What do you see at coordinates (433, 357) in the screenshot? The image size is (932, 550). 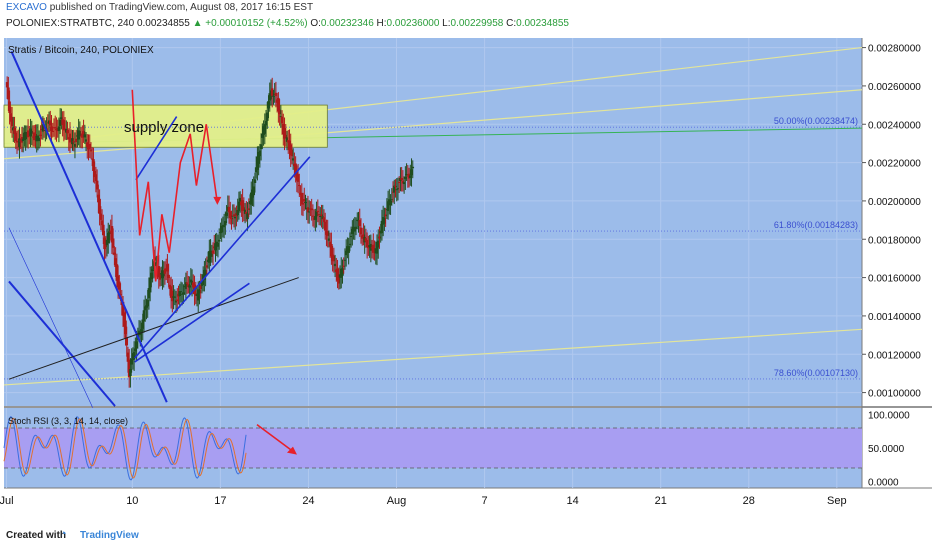 I see `channel-line` at bounding box center [433, 357].